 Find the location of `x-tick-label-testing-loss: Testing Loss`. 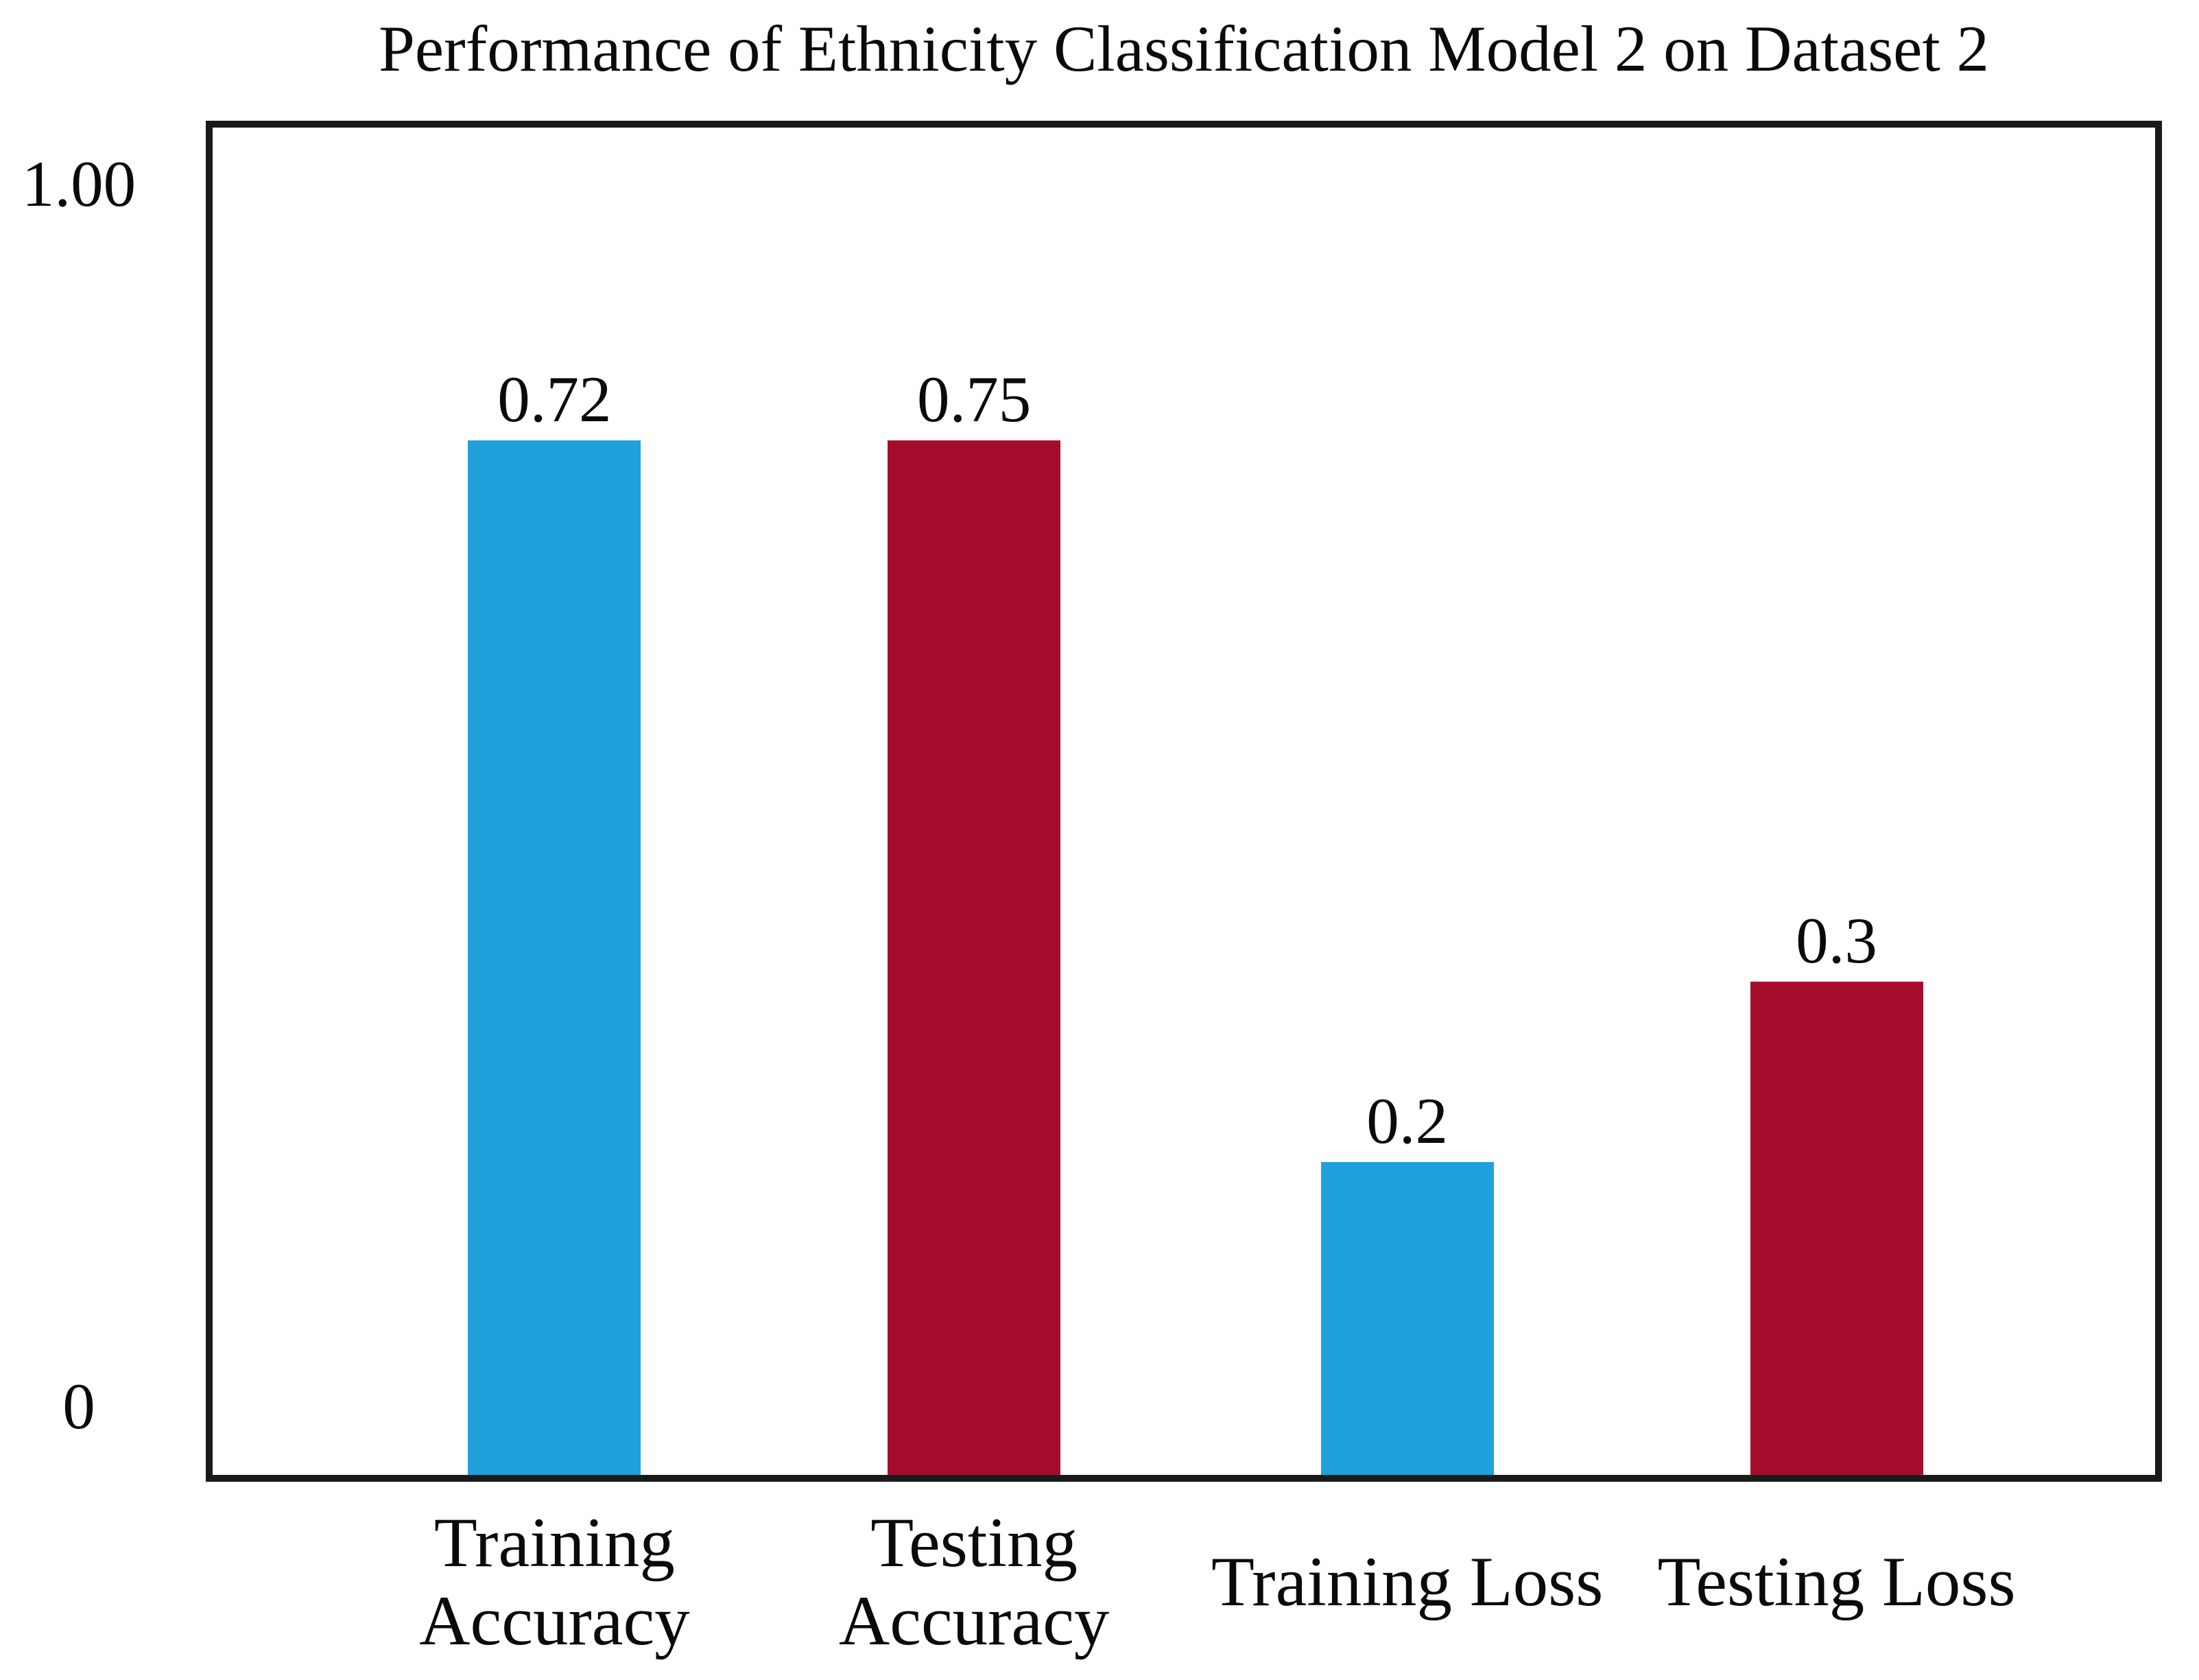

x-tick-label-testing-loss: Testing Loss is located at coordinates (1836, 1582).